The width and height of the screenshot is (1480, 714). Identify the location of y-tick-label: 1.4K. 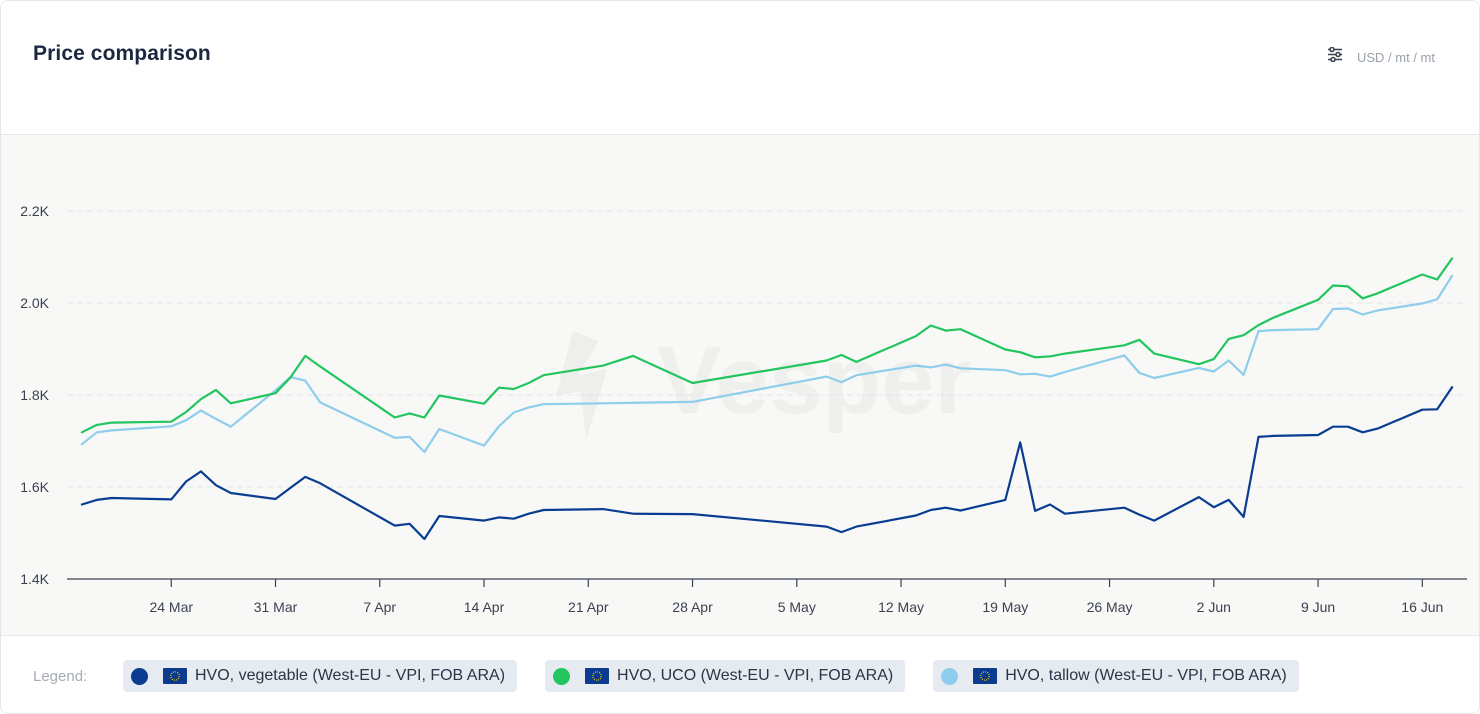
(34, 579).